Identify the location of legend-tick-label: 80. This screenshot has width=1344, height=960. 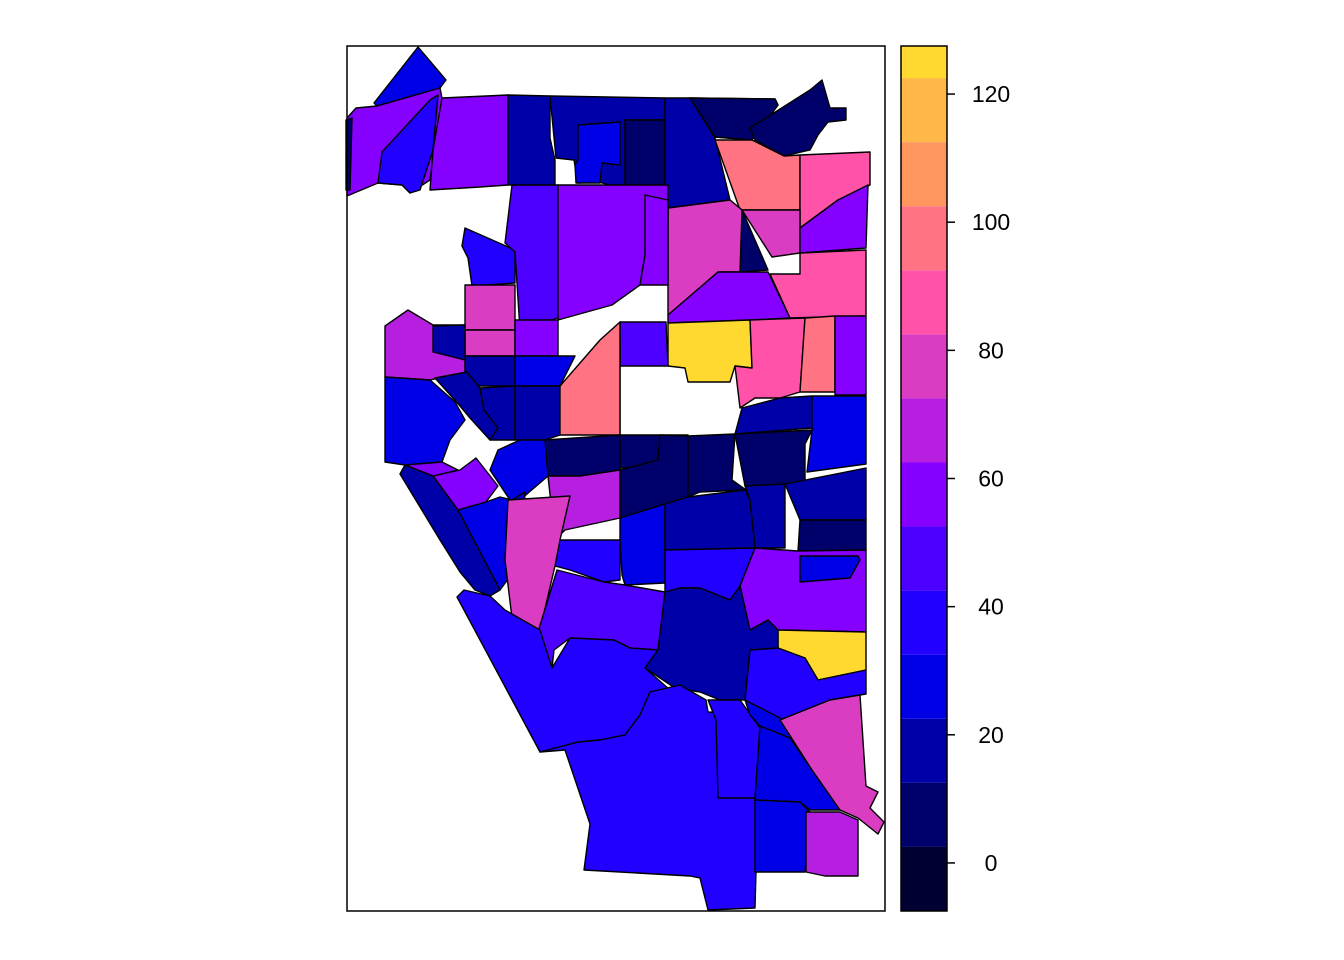
(991, 350).